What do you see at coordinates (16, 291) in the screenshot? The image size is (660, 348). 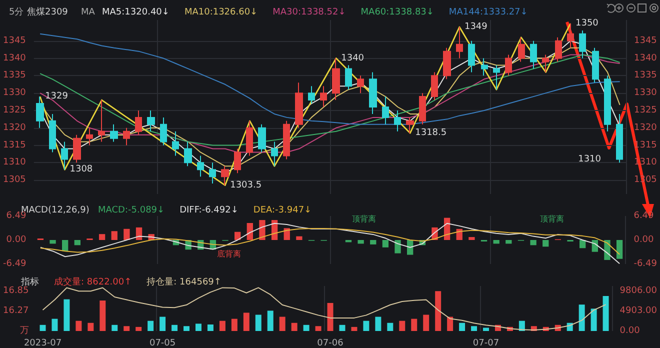 I see `y-tick-label: 16.85` at bounding box center [16, 291].